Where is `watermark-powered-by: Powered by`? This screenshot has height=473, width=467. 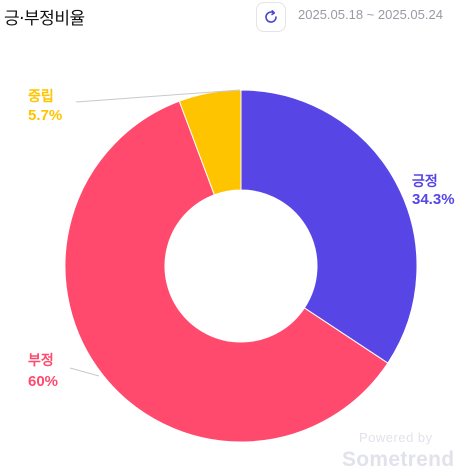 watermark-powered-by: Powered by is located at coordinates (396, 437).